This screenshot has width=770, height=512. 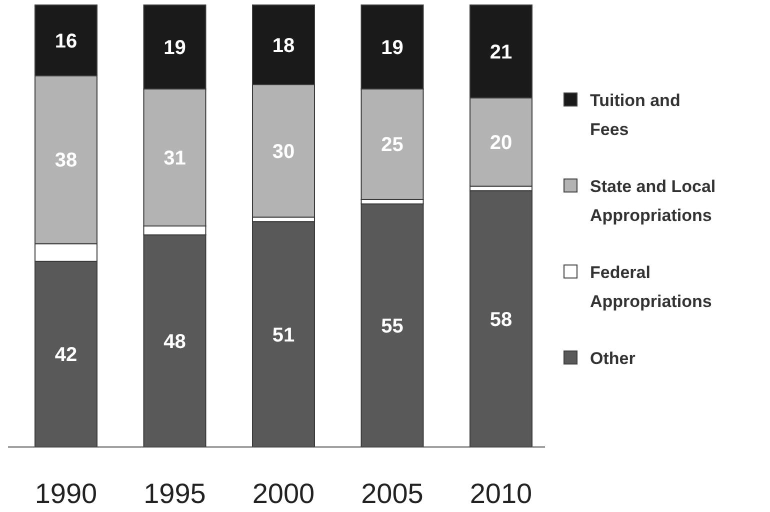 I want to click on data-label: 51, so click(x=283, y=335).